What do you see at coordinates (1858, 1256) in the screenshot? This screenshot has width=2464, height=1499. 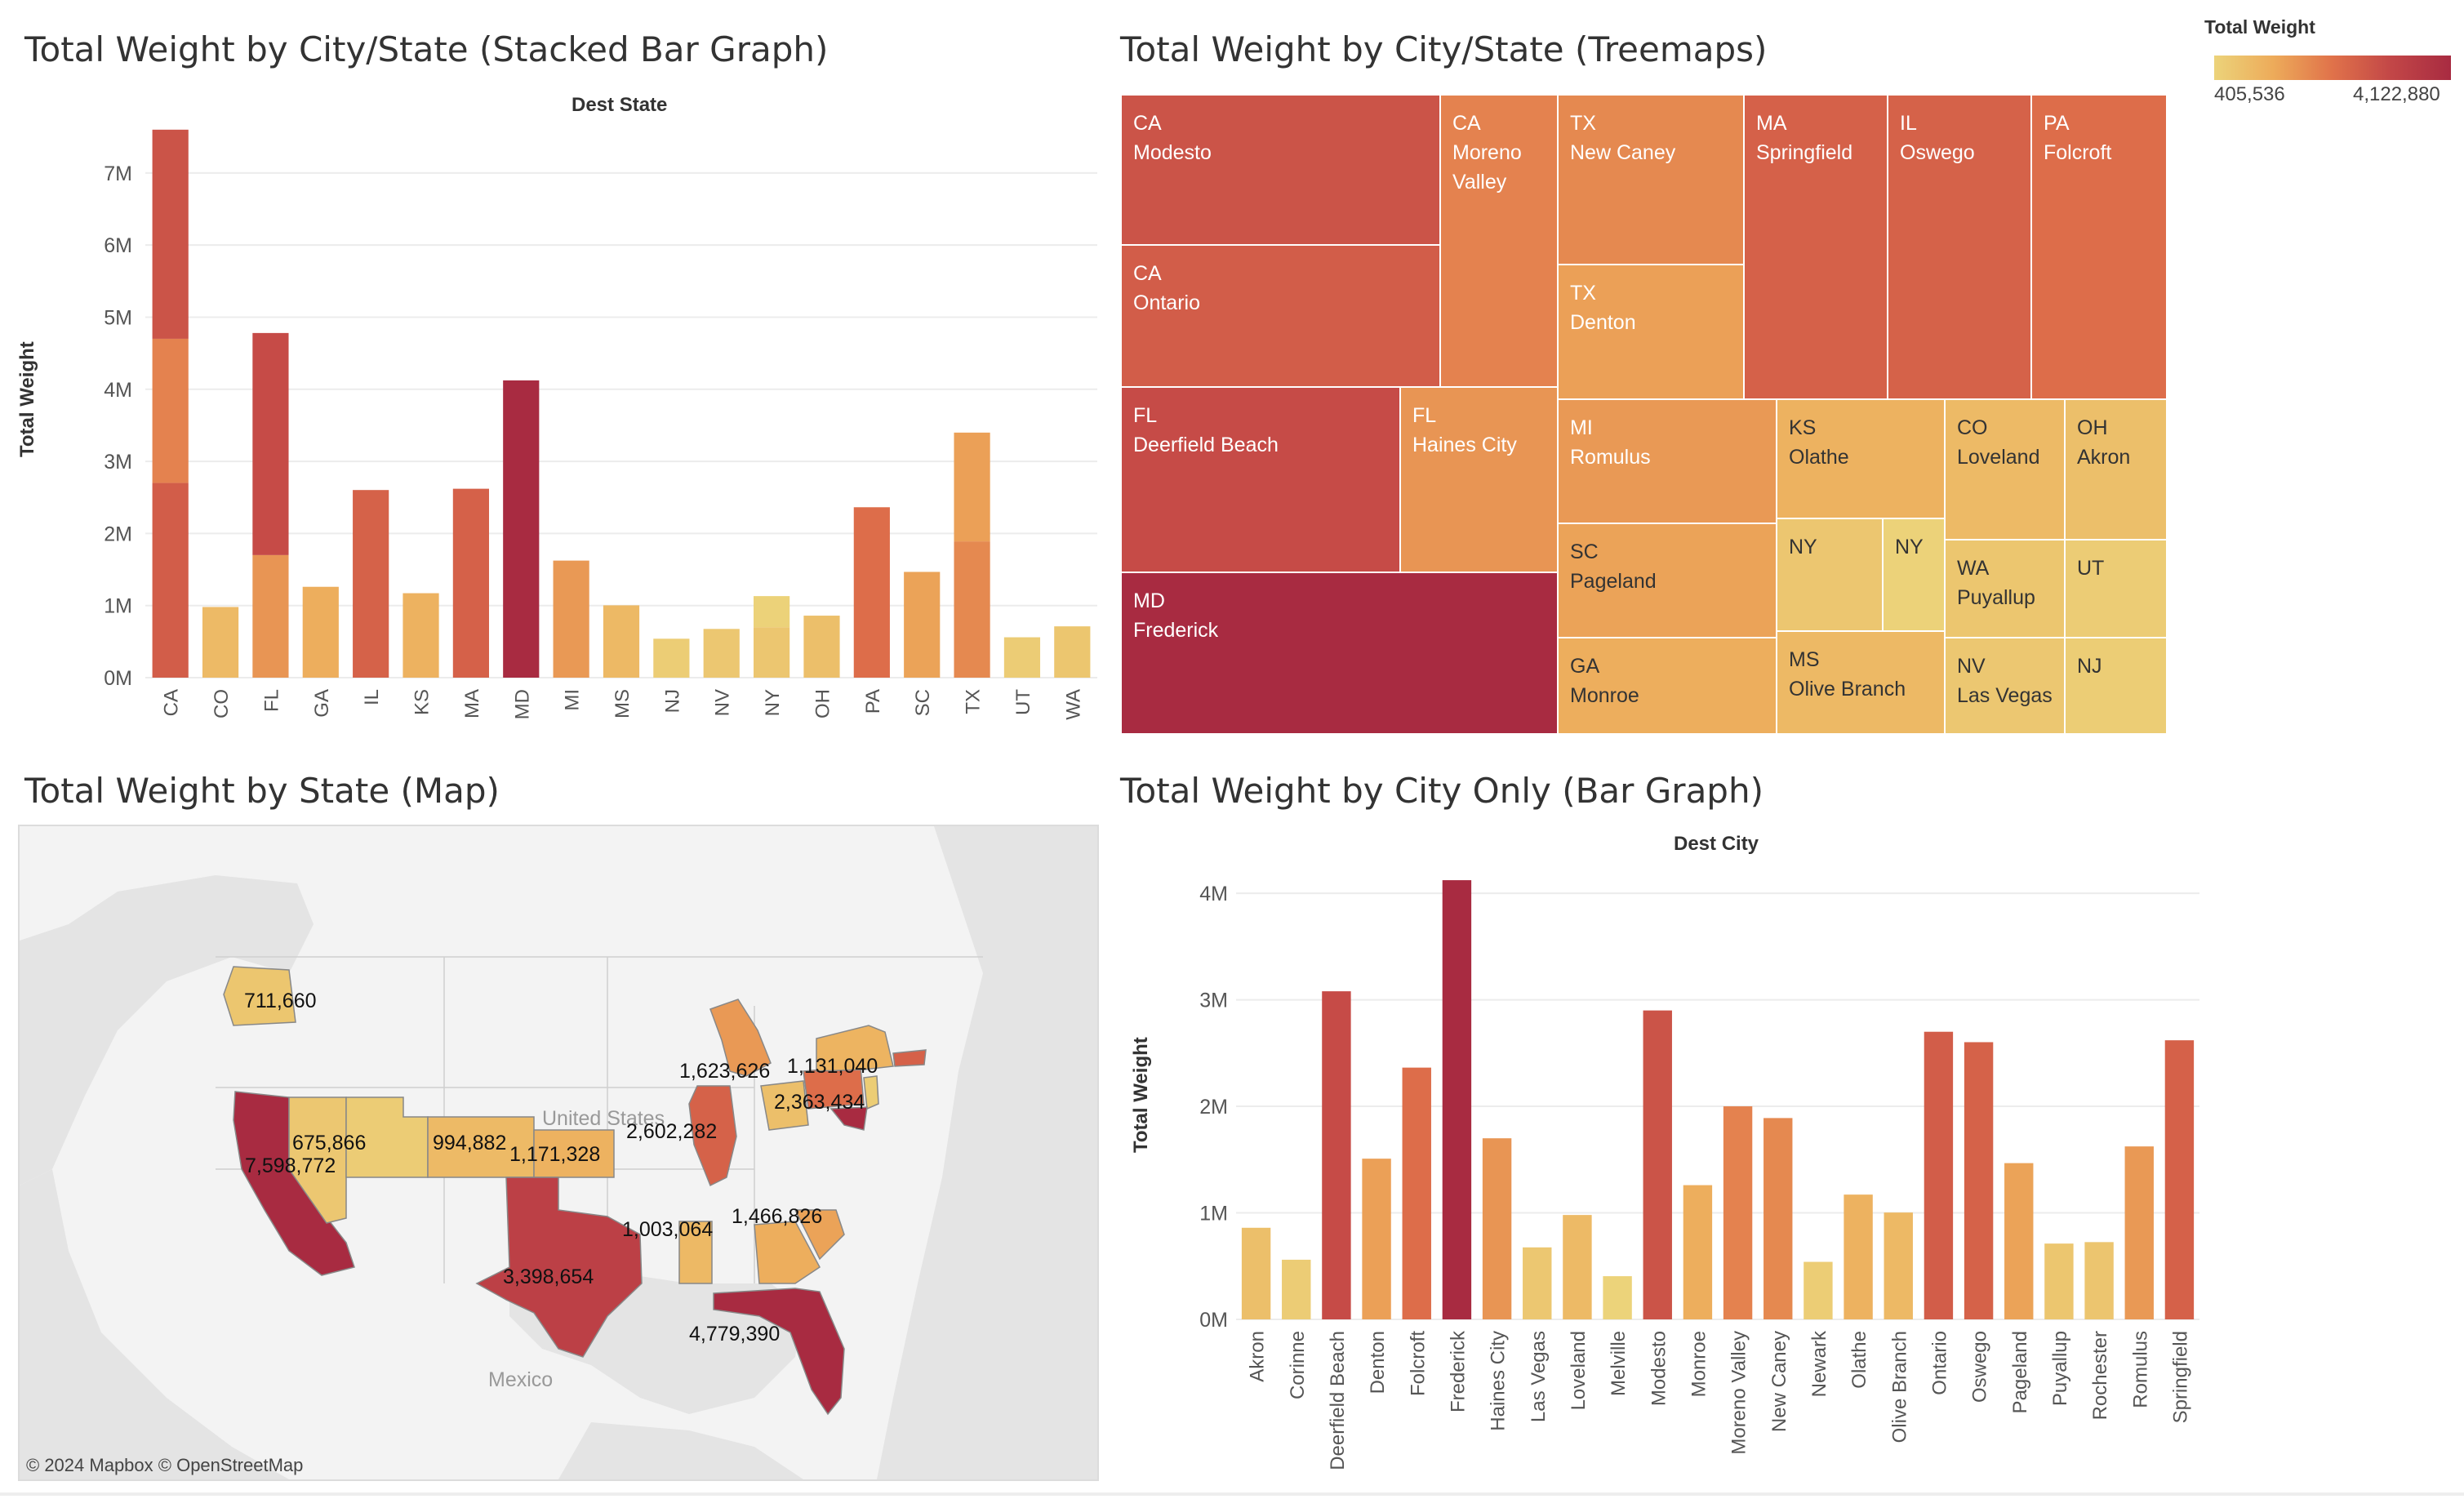 I see `city-bar-olathe` at bounding box center [1858, 1256].